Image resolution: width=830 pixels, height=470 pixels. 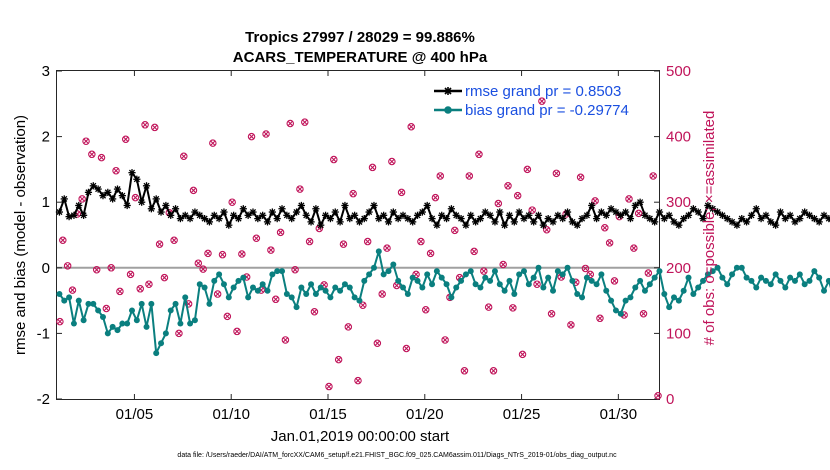 I want to click on y2-tick-label: 500, so click(x=678, y=71).